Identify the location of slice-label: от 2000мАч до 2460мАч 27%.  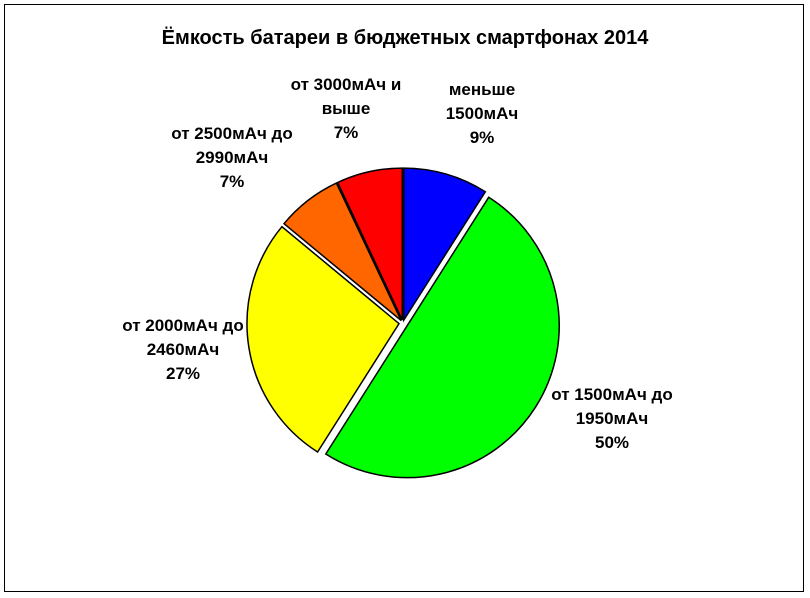
(182, 349).